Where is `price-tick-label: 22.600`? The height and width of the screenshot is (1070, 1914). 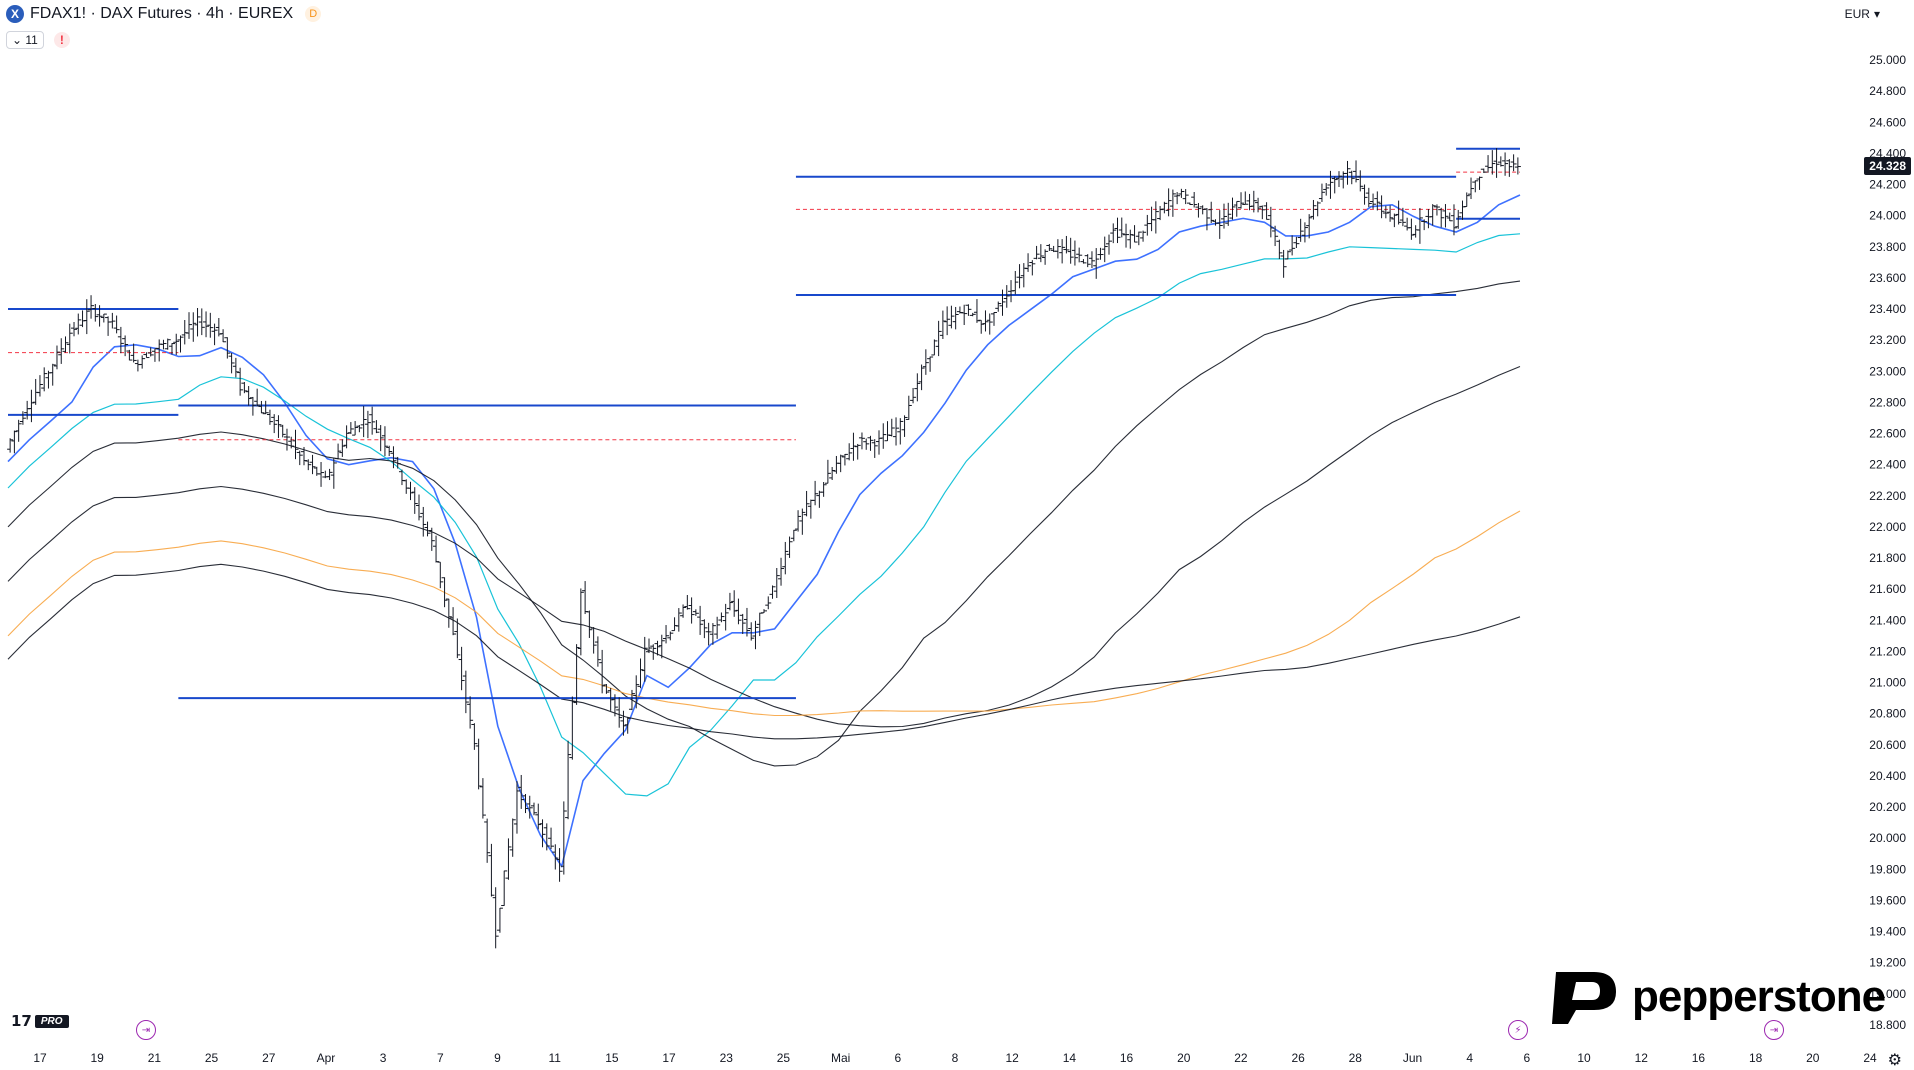
price-tick-label: 22.600 is located at coordinates (1887, 434).